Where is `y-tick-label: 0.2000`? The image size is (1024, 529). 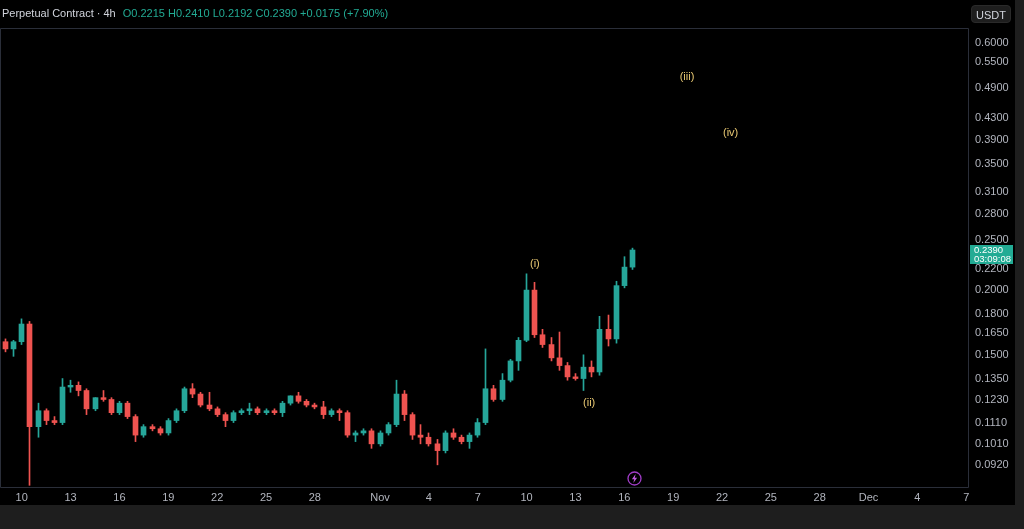 y-tick-label: 0.2000 is located at coordinates (992, 289).